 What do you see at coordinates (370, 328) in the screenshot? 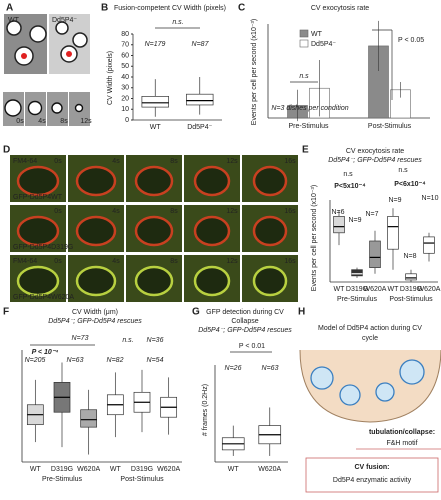
I see `diagram-title: Model of Dd5P4 action during CV` at bounding box center [370, 328].